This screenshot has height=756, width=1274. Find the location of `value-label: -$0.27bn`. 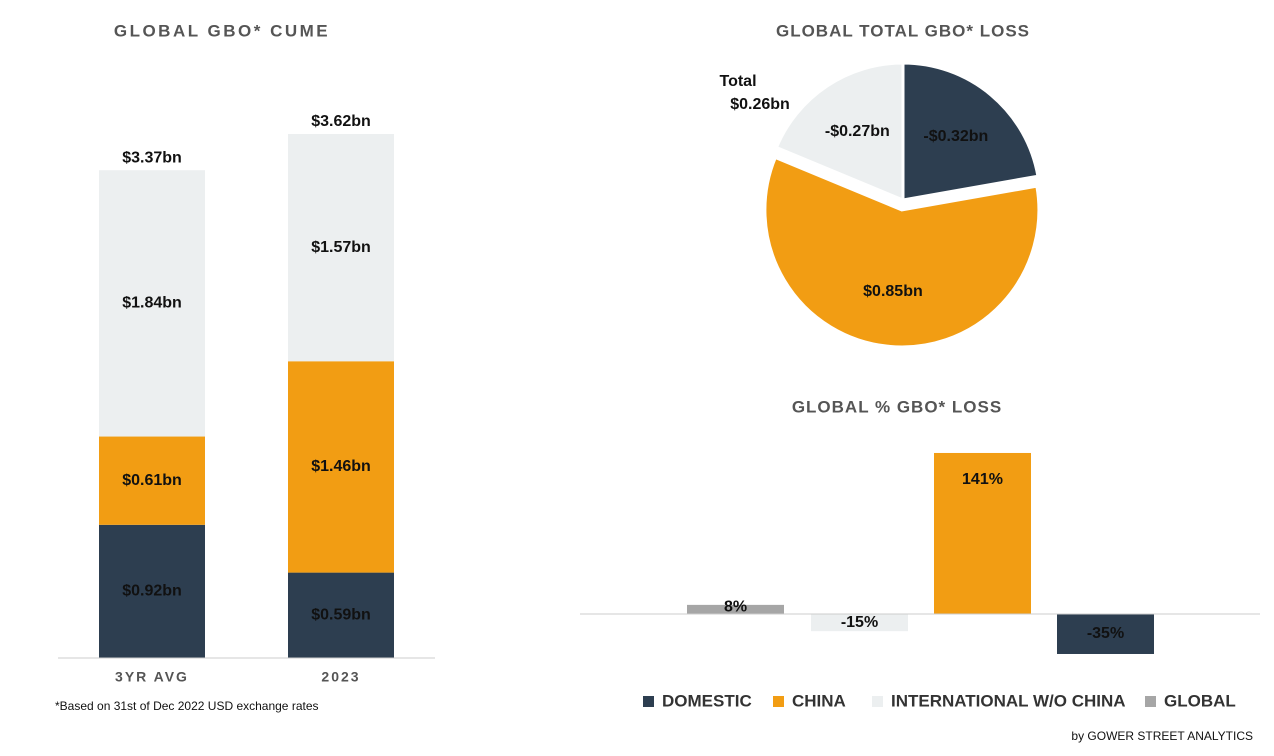

value-label: -$0.27bn is located at coordinates (857, 131).